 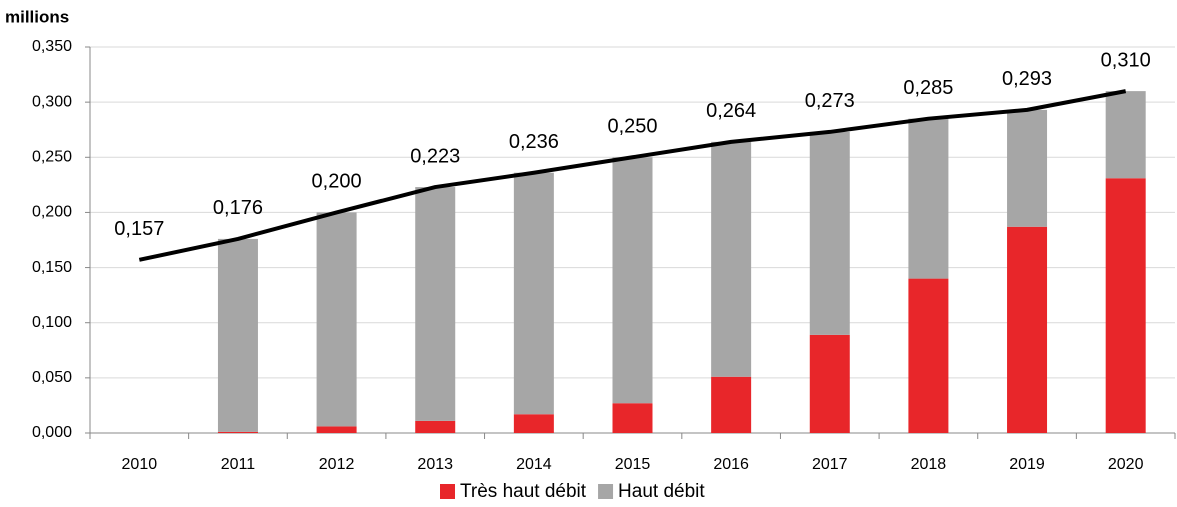 I want to click on y-tick-label: 0,350, so click(x=52, y=46).